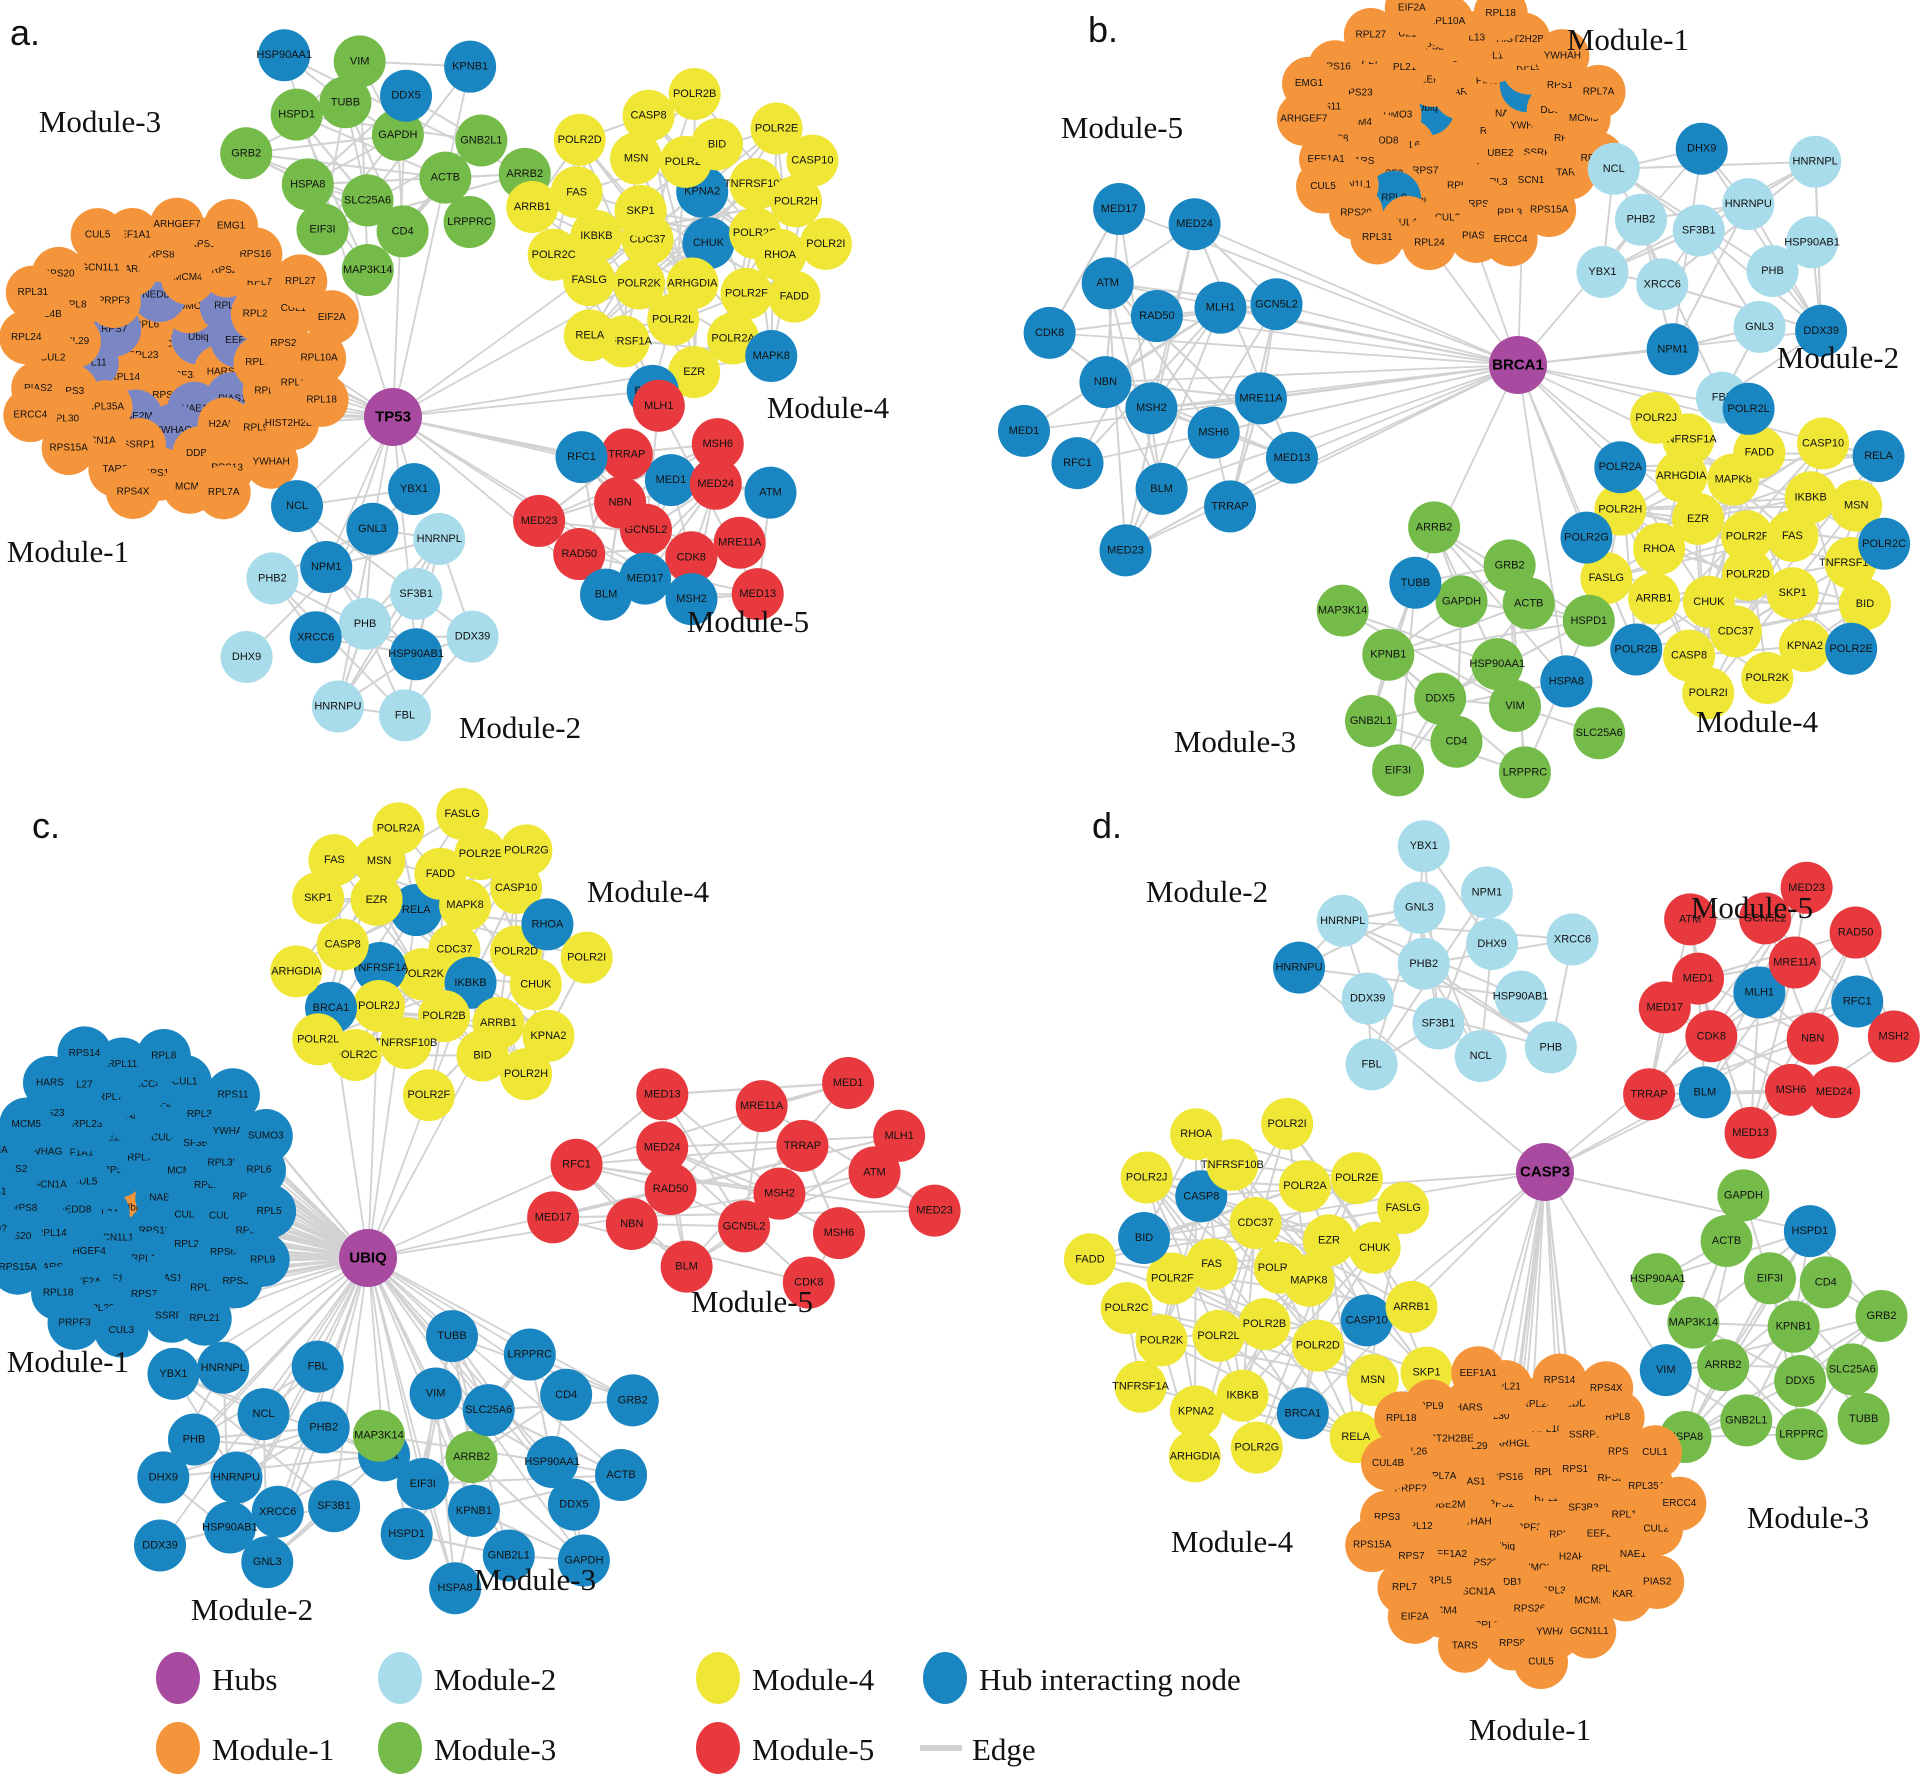 This screenshot has width=1923, height=1775. What do you see at coordinates (337, 706) in the screenshot?
I see `gene-node-HNRNPU` at bounding box center [337, 706].